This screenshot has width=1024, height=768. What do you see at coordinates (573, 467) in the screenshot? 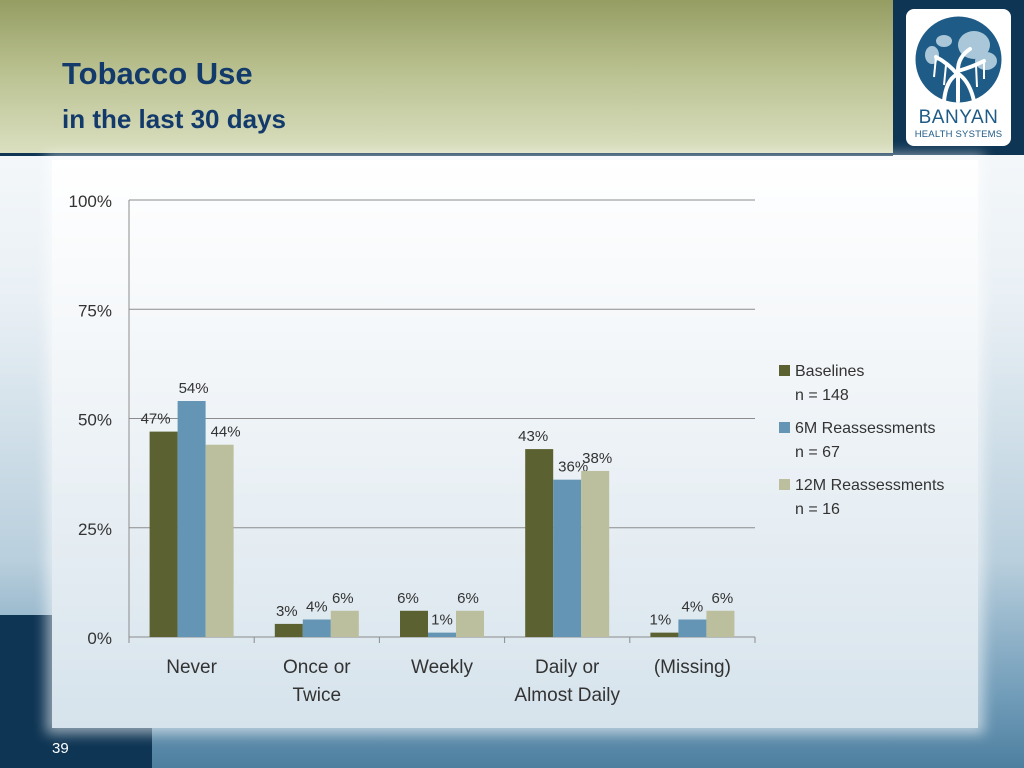
I see `data-label: 36%` at bounding box center [573, 467].